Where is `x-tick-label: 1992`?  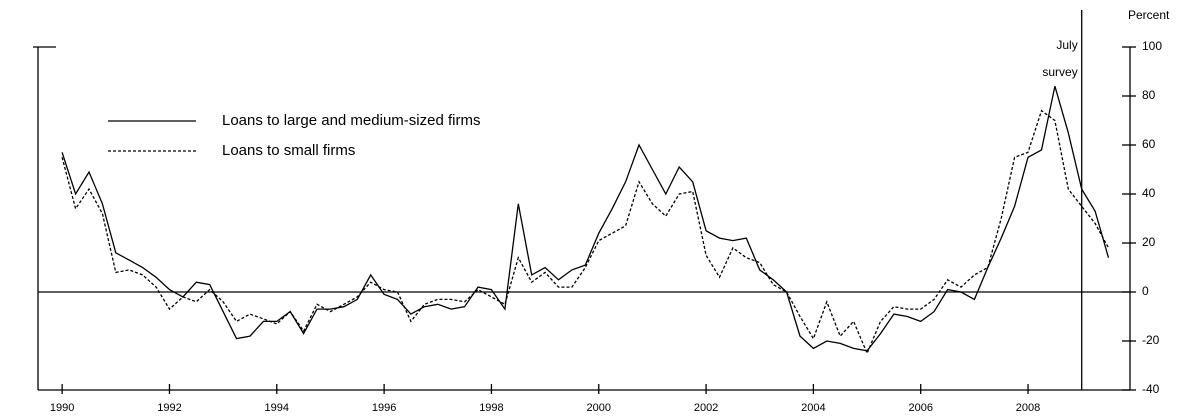
x-tick-label: 1992 is located at coordinates (169, 408).